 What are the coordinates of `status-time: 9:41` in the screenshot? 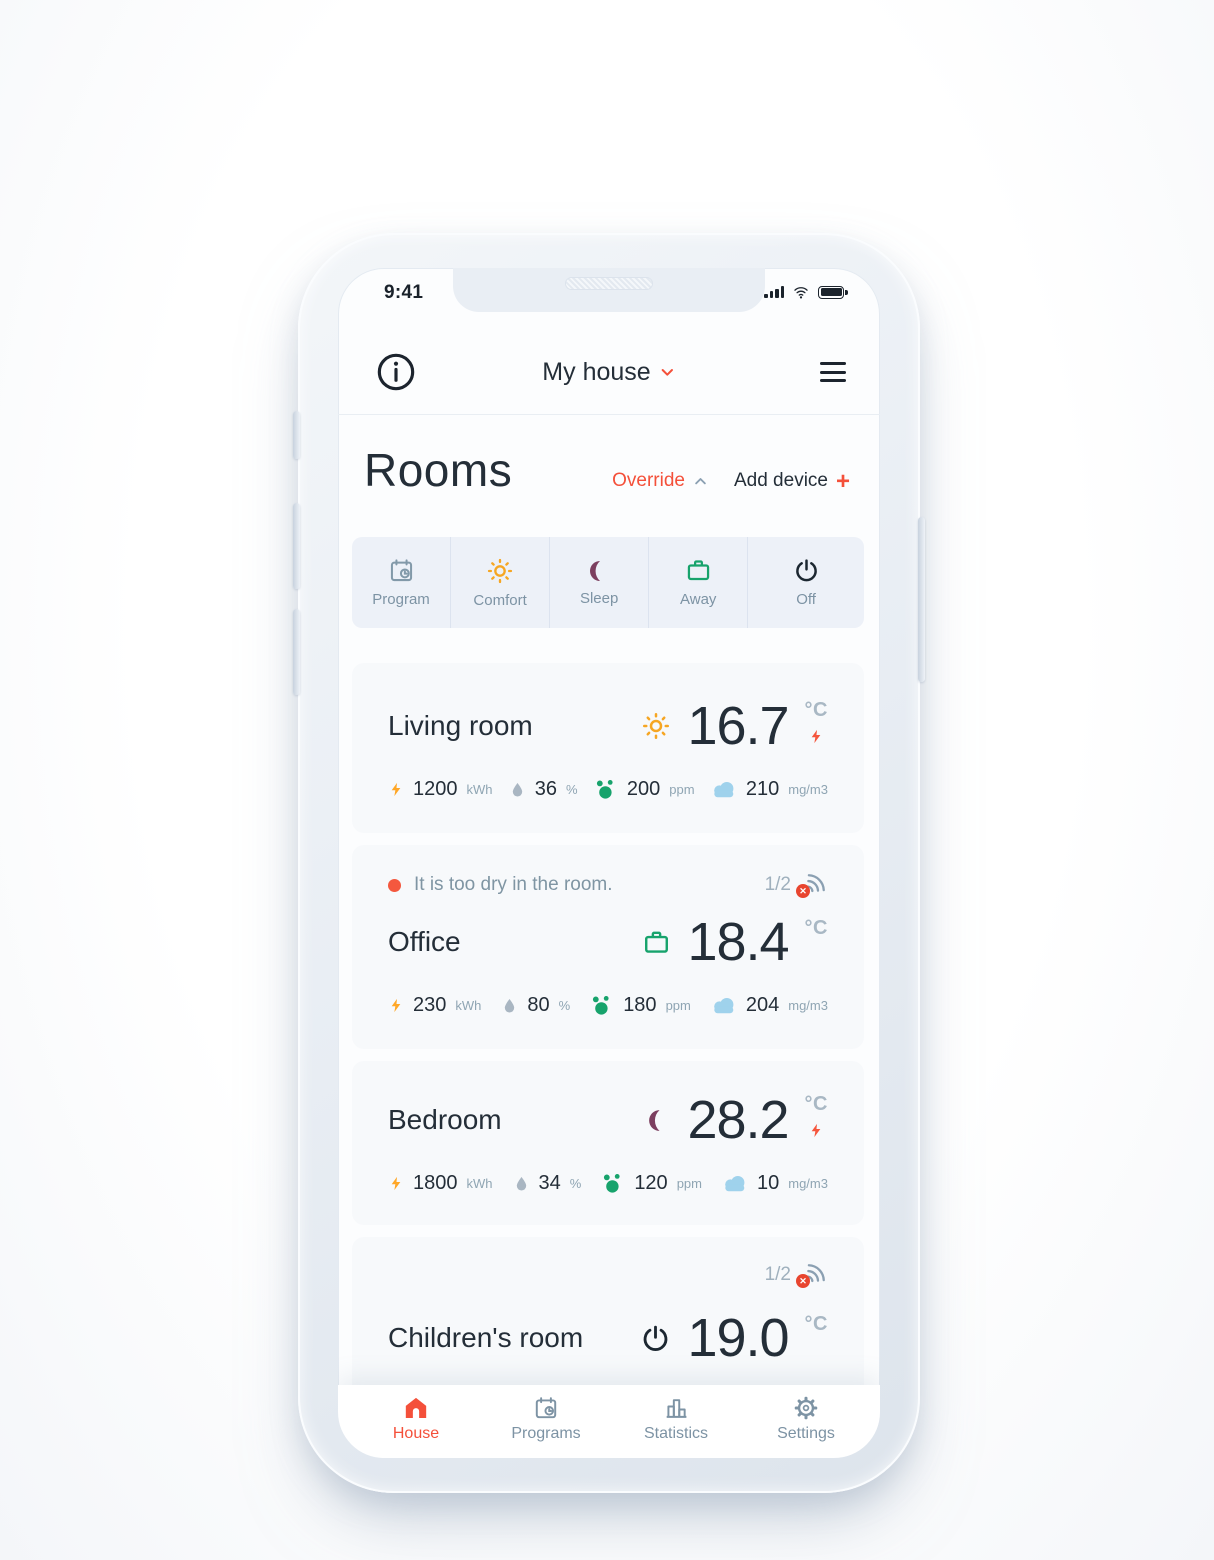 It's located at (404, 292).